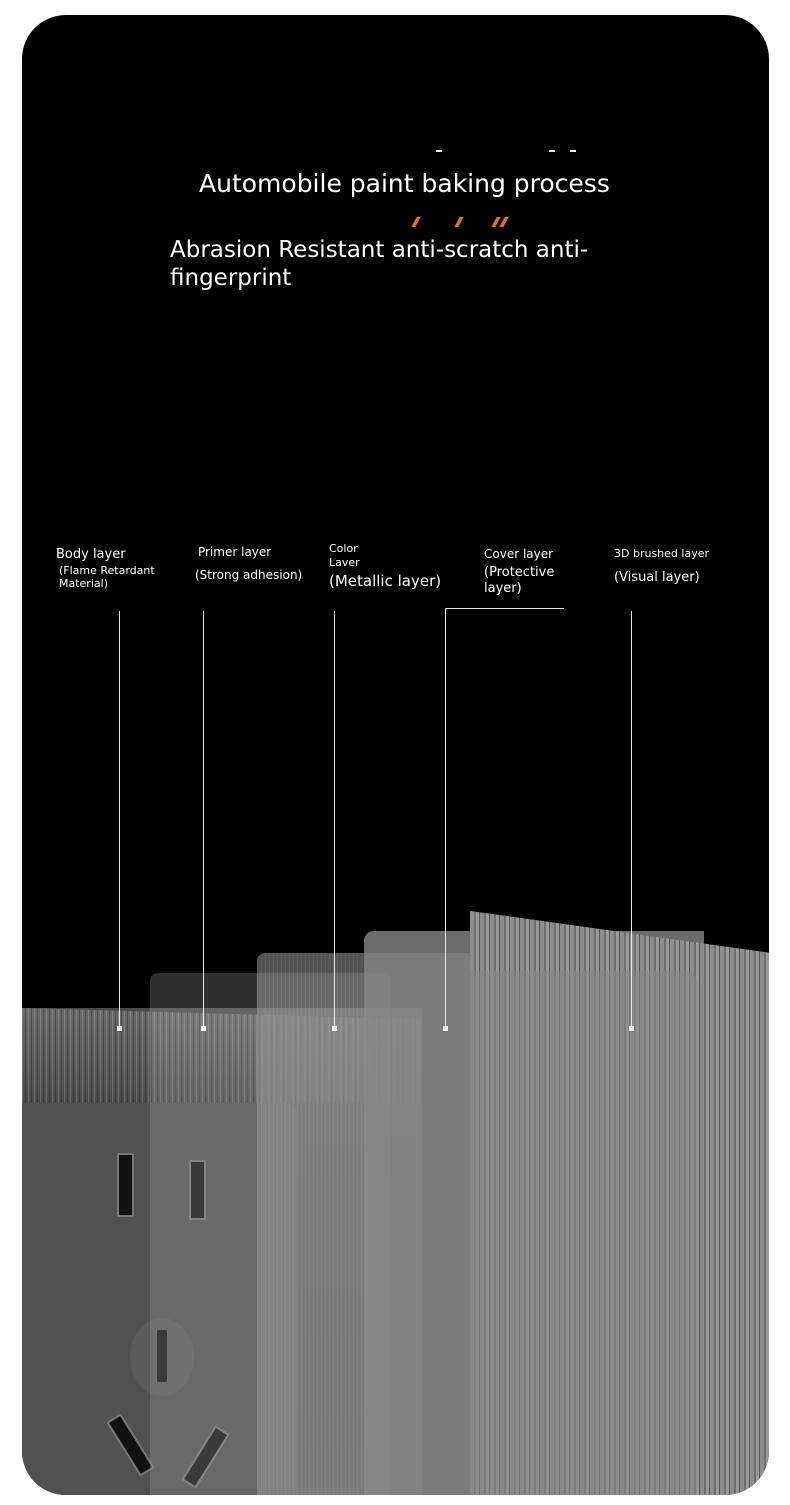  Describe the element at coordinates (631, 1028) in the screenshot. I see `leader-dot-brushed` at that location.